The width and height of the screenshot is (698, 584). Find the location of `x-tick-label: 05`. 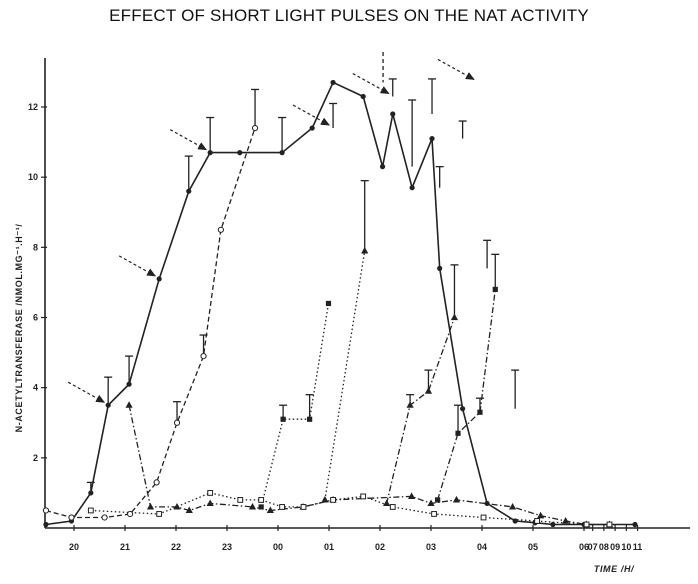

x-tick-label: 05 is located at coordinates (533, 547).